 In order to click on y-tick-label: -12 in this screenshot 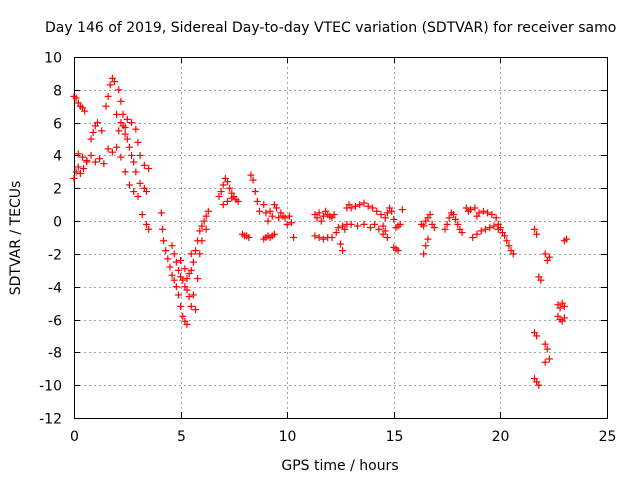, I will do `click(50, 420)`.